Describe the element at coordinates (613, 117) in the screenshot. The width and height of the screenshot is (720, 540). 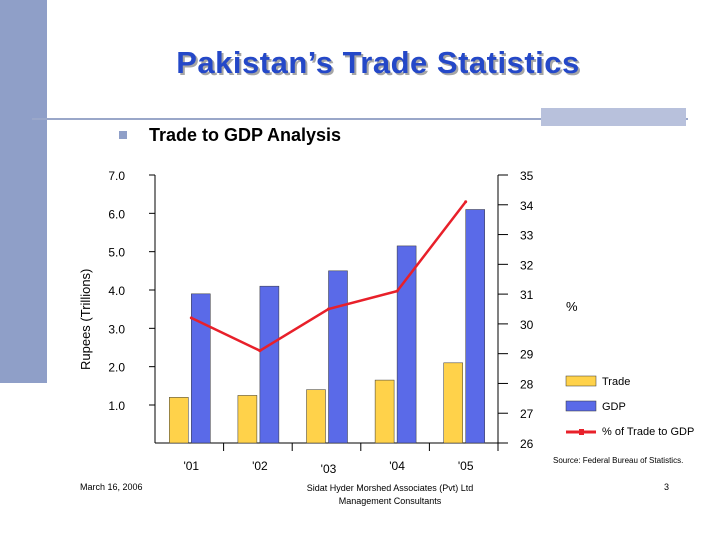
I see `title-rule-box` at that location.